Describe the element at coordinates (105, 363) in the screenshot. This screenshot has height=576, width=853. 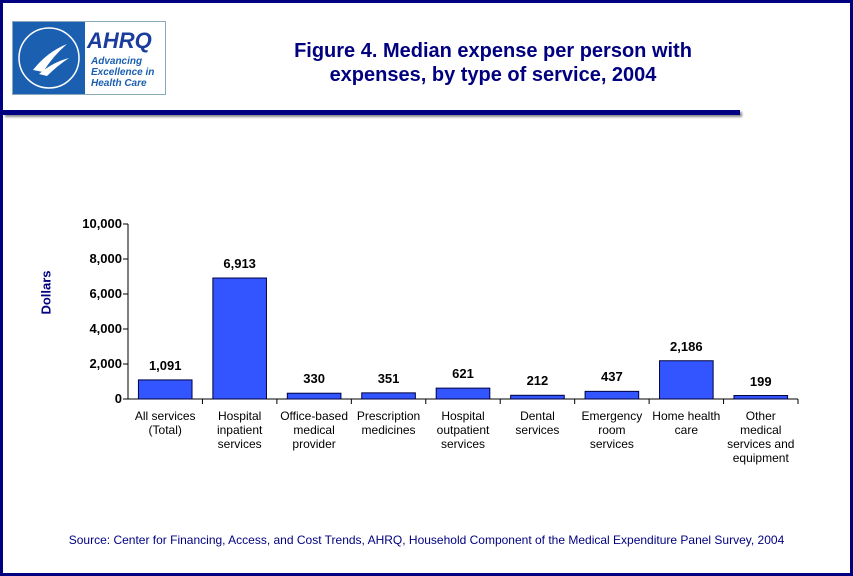
I see `y-tick-label: 2,000` at that location.